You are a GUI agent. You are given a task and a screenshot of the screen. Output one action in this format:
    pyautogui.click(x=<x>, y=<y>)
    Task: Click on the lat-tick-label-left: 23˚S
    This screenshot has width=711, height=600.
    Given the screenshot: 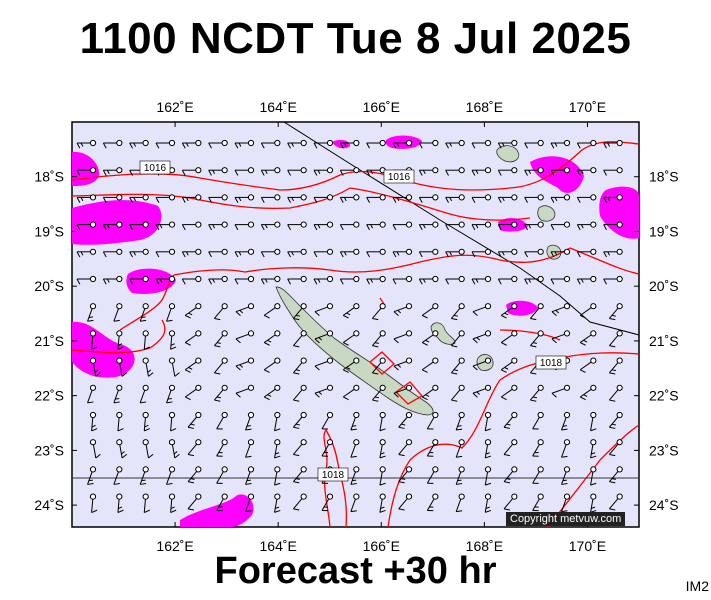 What is the action you would take?
    pyautogui.click(x=49, y=450)
    